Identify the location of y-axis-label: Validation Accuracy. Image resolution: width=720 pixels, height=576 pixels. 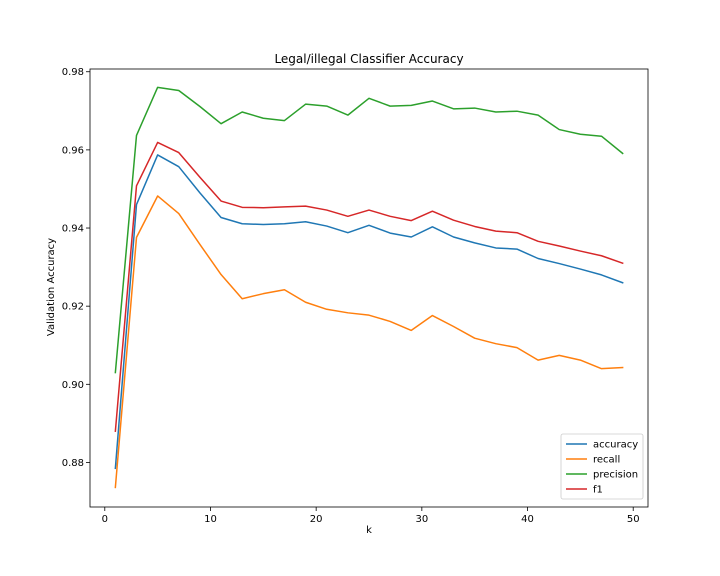
(51, 287).